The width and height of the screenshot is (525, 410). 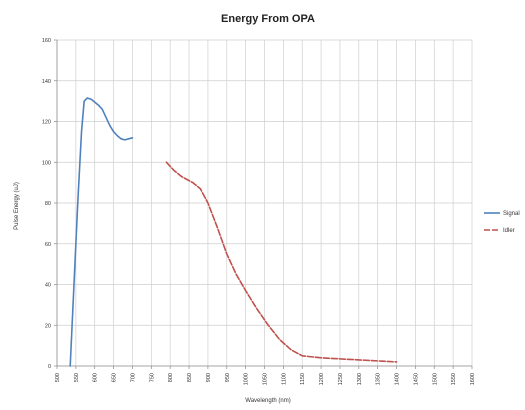 What do you see at coordinates (46, 163) in the screenshot?
I see `y-tick-label-5: 100` at bounding box center [46, 163].